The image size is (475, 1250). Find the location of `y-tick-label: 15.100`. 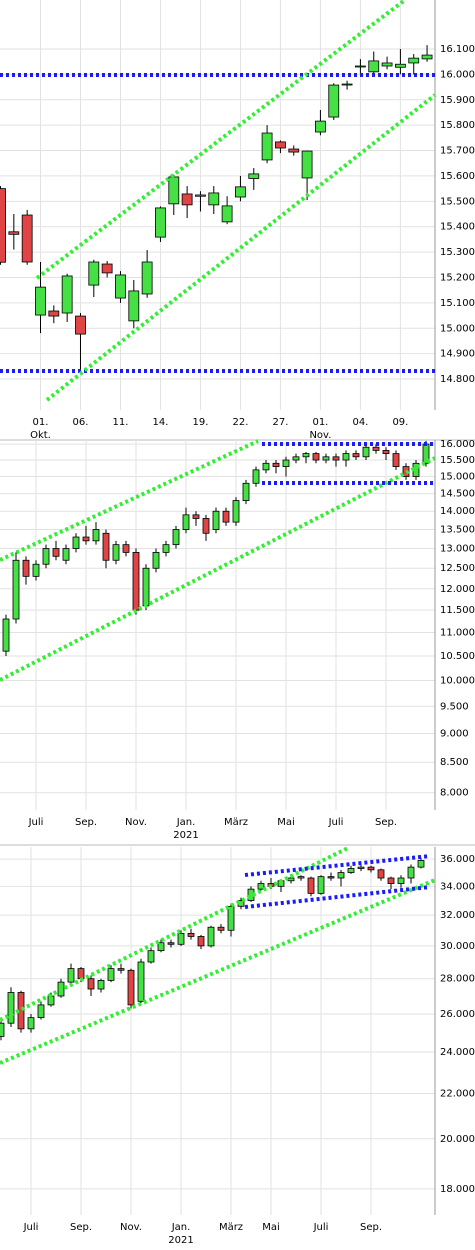

y-tick-label: 15.100 is located at coordinates (457, 303).